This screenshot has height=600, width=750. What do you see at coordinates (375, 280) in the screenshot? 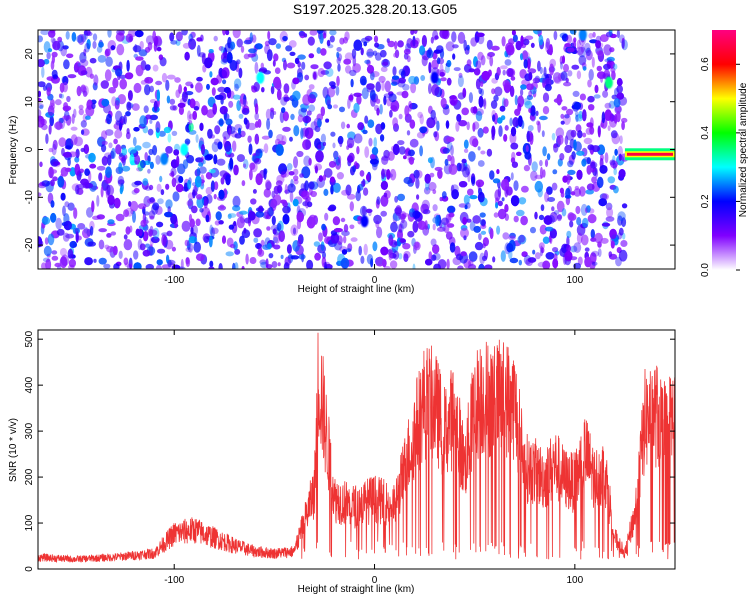
I see `spectrogram-x-tick-label: 0` at bounding box center [375, 280].